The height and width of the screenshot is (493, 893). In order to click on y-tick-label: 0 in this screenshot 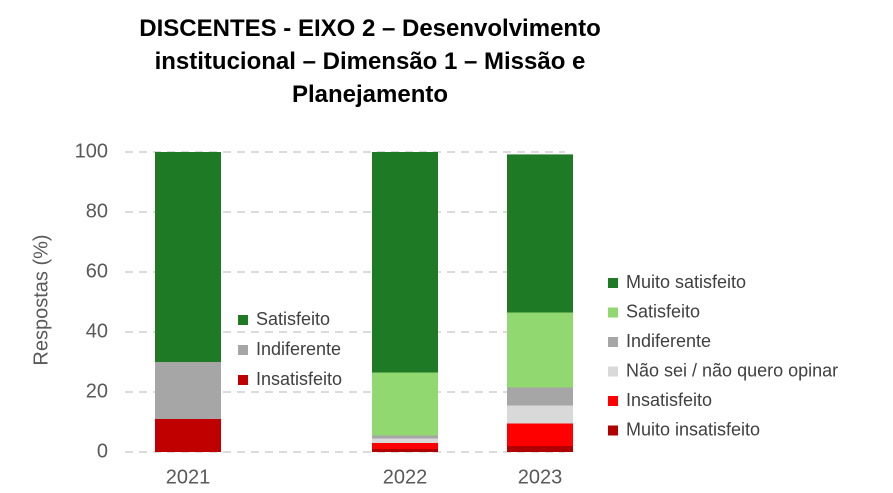, I will do `click(102, 451)`.